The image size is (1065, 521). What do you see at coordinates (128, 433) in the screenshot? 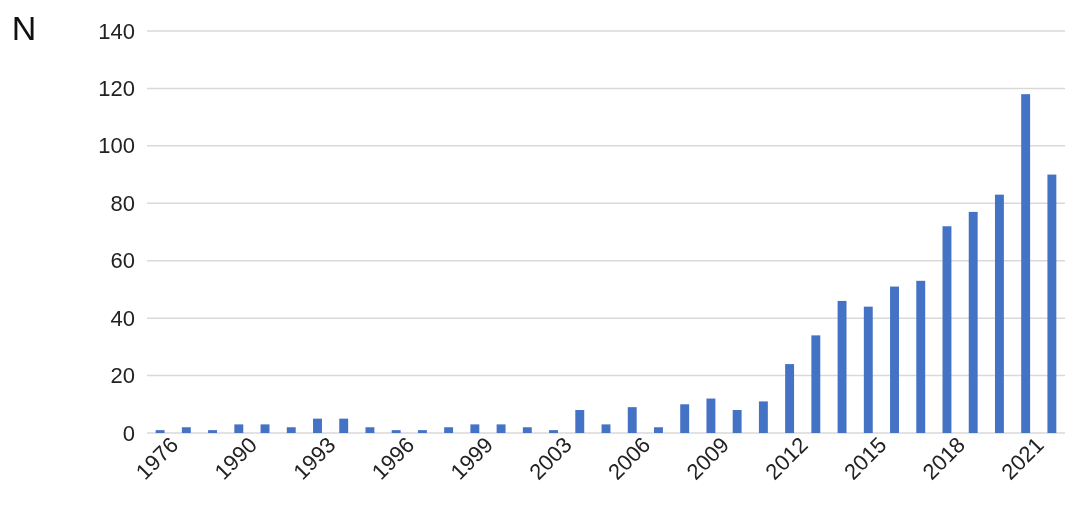
I see `y-tick-label: 0` at bounding box center [128, 433].